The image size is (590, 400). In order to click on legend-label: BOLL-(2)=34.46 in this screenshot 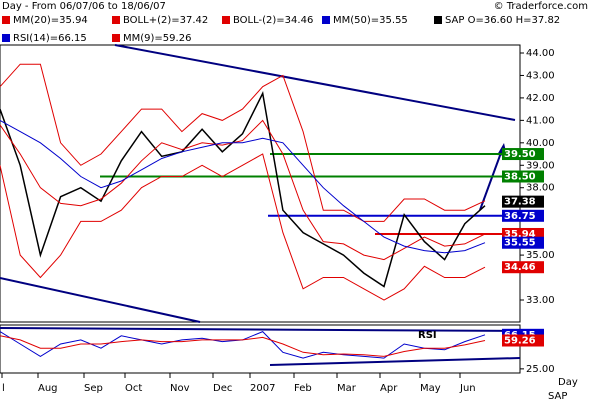, I will do `click(273, 20)`.